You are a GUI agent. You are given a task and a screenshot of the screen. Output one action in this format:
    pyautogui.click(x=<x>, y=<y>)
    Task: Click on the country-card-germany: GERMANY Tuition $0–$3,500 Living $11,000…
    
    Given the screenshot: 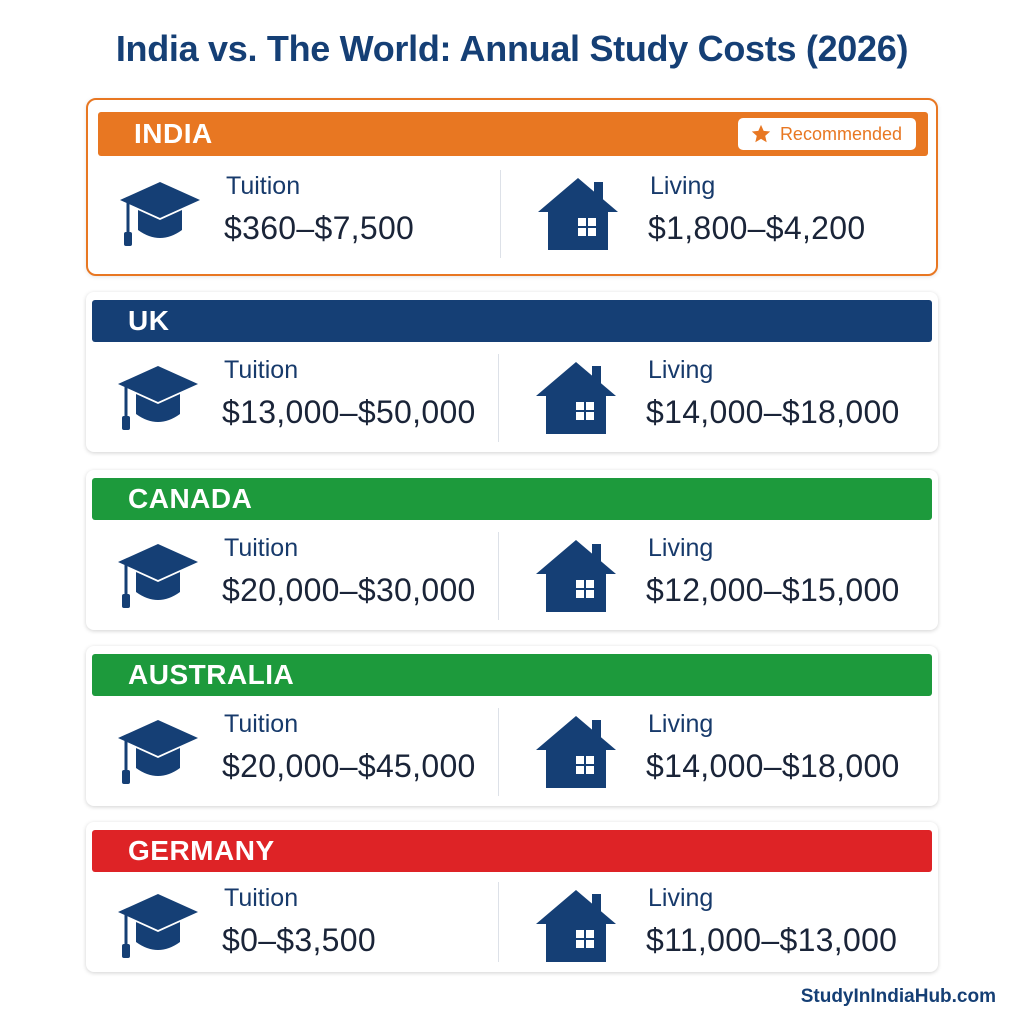 What is the action you would take?
    pyautogui.click(x=512, y=897)
    